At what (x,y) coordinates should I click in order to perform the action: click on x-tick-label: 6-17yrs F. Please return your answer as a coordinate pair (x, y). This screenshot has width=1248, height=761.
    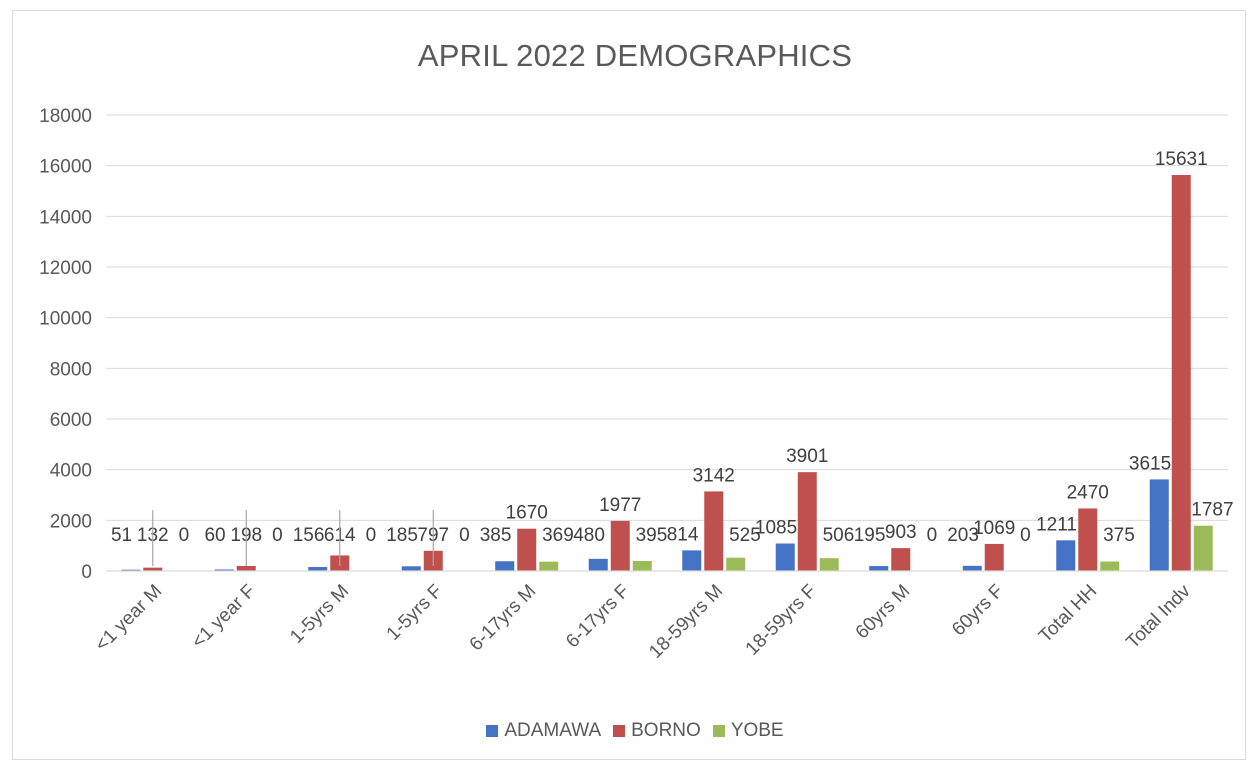
    Looking at the image, I should click on (598, 617).